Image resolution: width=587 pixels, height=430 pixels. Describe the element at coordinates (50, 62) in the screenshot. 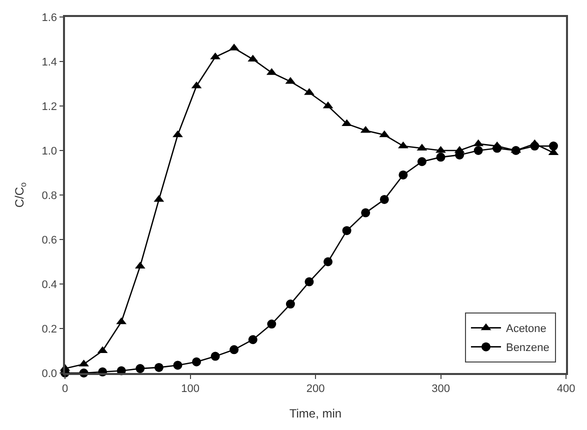

I see `y-tick-label: 1.4` at that location.